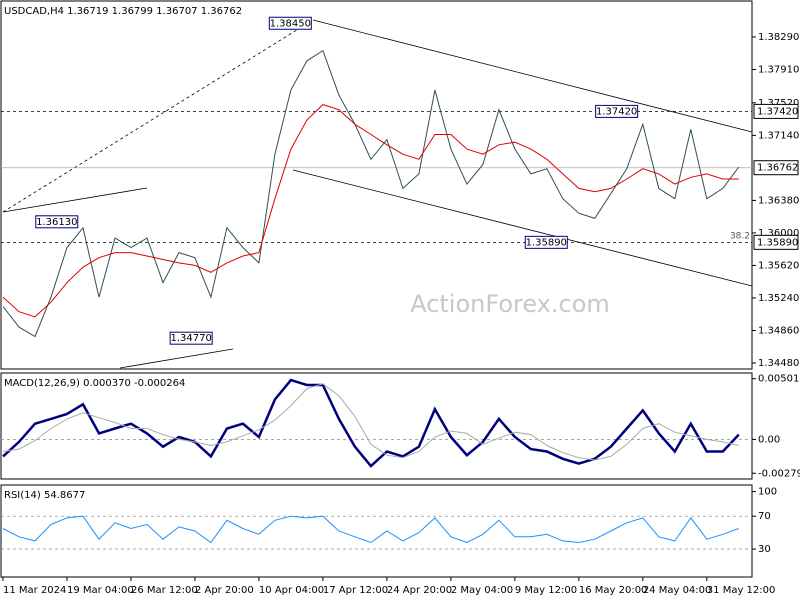 Image resolution: width=800 pixels, height=600 pixels. I want to click on x-tick-label: 24 May 04:00, so click(677, 590).